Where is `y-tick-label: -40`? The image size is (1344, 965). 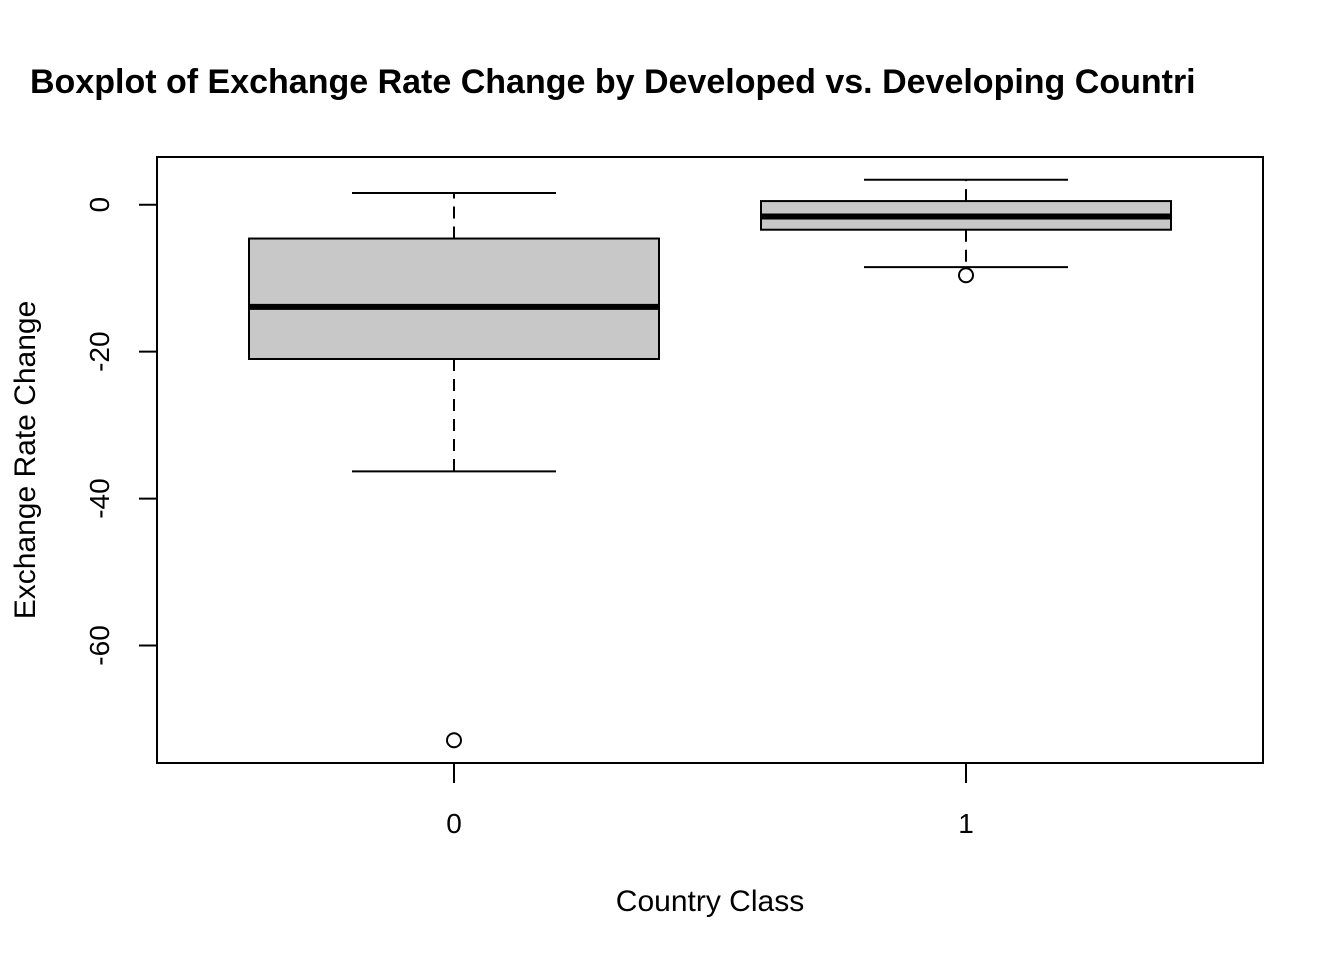 y-tick-label: -40 is located at coordinates (99, 498).